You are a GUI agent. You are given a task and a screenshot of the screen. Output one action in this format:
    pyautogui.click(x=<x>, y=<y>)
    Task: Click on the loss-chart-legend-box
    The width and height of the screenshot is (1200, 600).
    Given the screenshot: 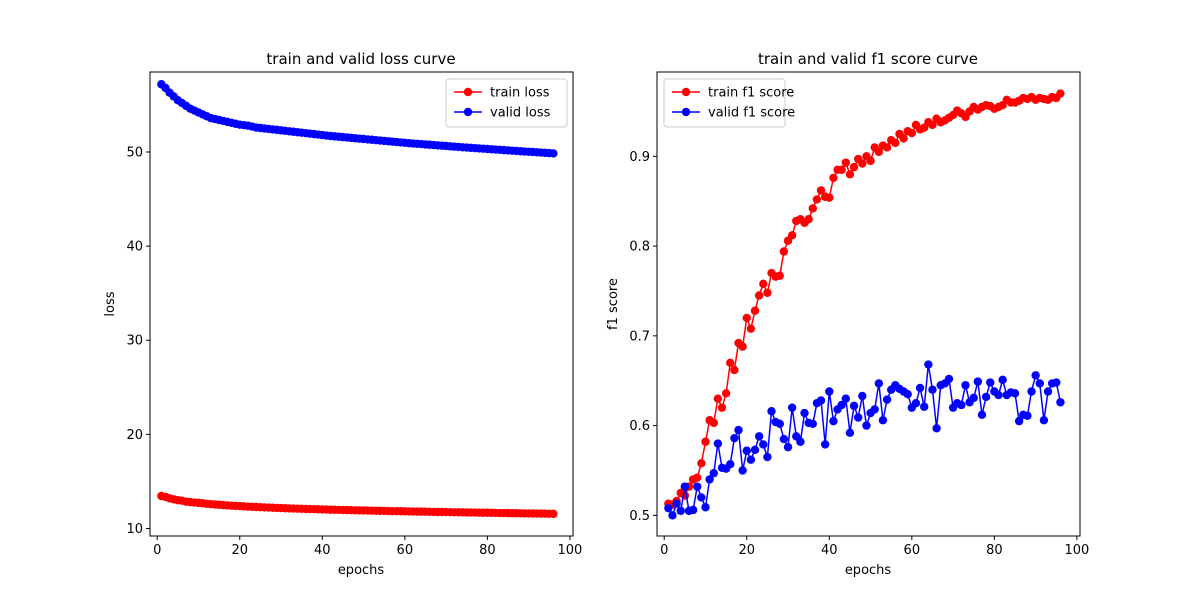 What is the action you would take?
    pyautogui.click(x=506, y=103)
    